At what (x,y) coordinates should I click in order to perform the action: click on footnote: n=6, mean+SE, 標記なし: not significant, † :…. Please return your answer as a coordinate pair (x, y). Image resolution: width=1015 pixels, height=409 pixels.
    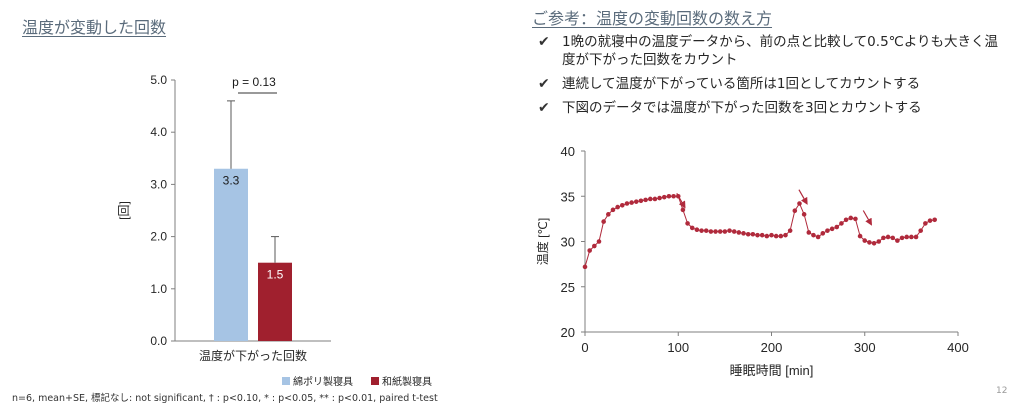
    Looking at the image, I should click on (225, 398).